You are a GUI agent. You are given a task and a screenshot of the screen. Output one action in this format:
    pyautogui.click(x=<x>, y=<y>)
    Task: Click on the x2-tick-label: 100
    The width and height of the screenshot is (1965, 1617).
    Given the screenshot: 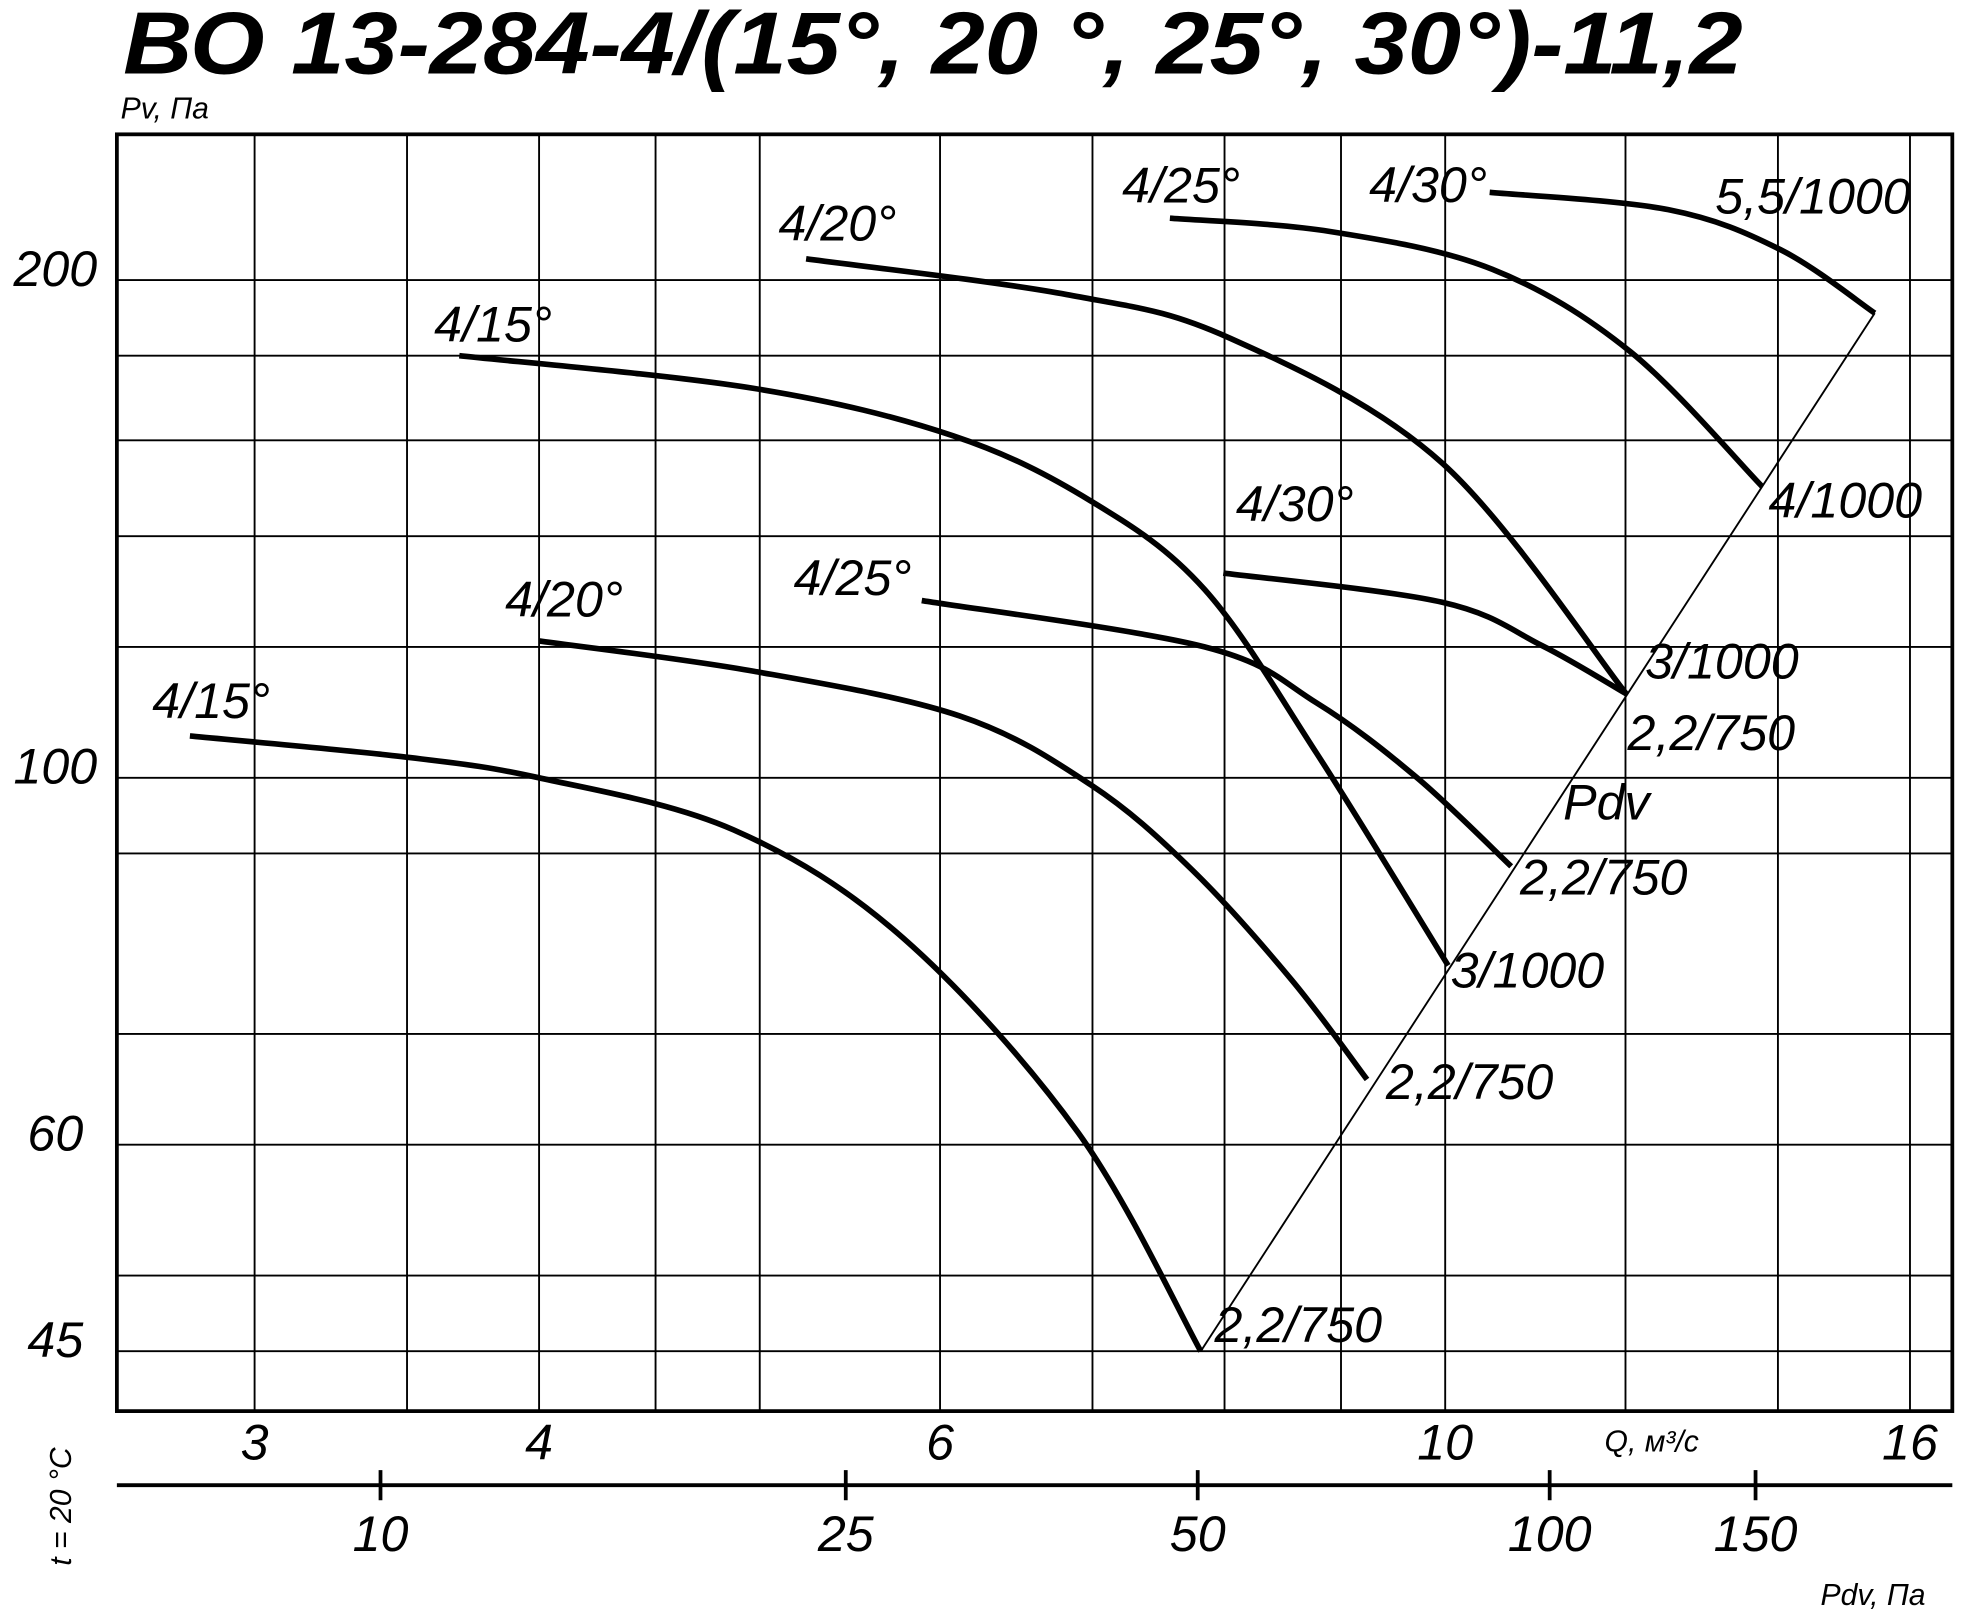 What is the action you would take?
    pyautogui.click(x=1550, y=1534)
    